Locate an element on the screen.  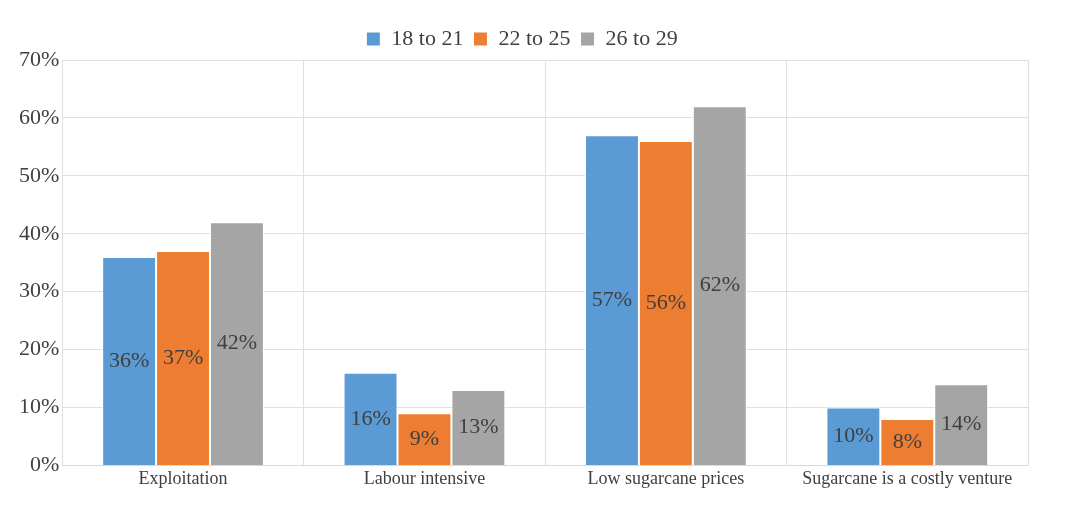
x-tick-label: Low sugarcane prices is located at coordinates (666, 477).